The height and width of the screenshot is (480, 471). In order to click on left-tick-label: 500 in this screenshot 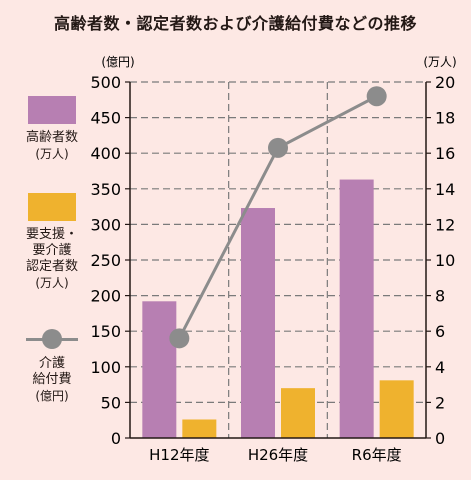, I will do `click(105, 82)`.